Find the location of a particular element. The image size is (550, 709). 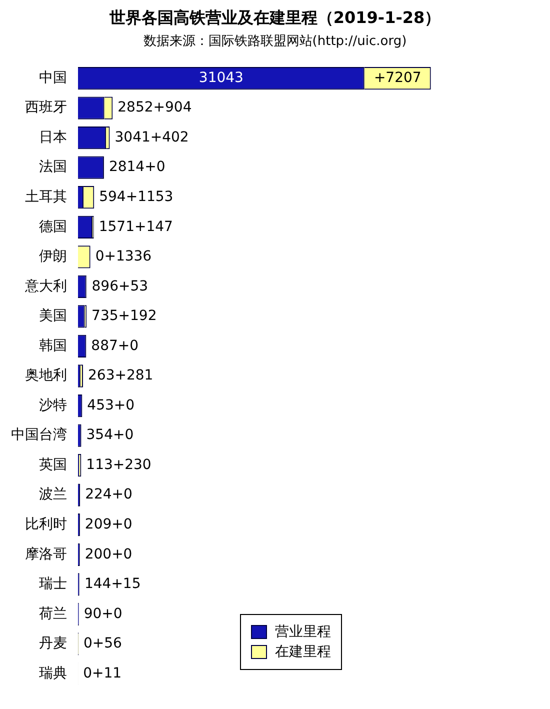

y-tick-label: 日本 is located at coordinates (53, 137).